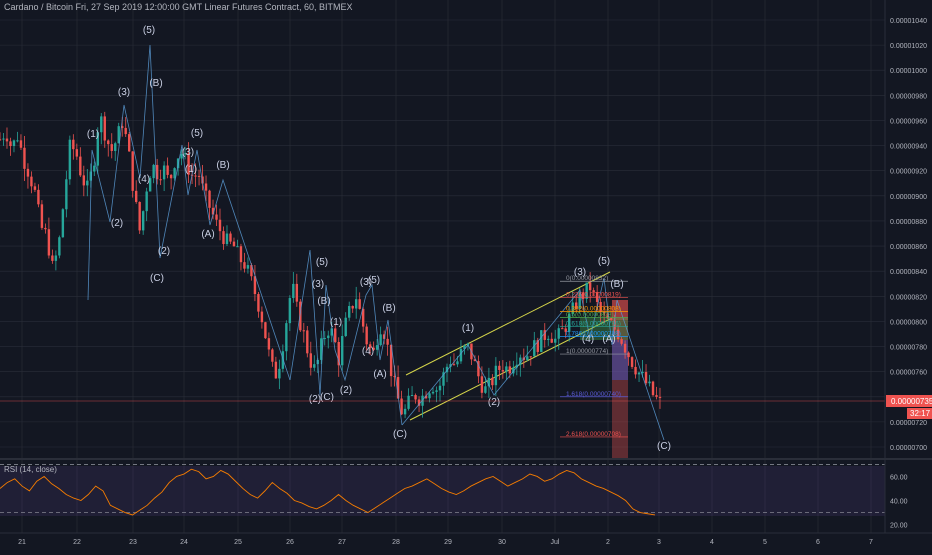 The image size is (932, 555). I want to click on rsi-axis: 60.00 40.00 20.00, so click(899, 501).